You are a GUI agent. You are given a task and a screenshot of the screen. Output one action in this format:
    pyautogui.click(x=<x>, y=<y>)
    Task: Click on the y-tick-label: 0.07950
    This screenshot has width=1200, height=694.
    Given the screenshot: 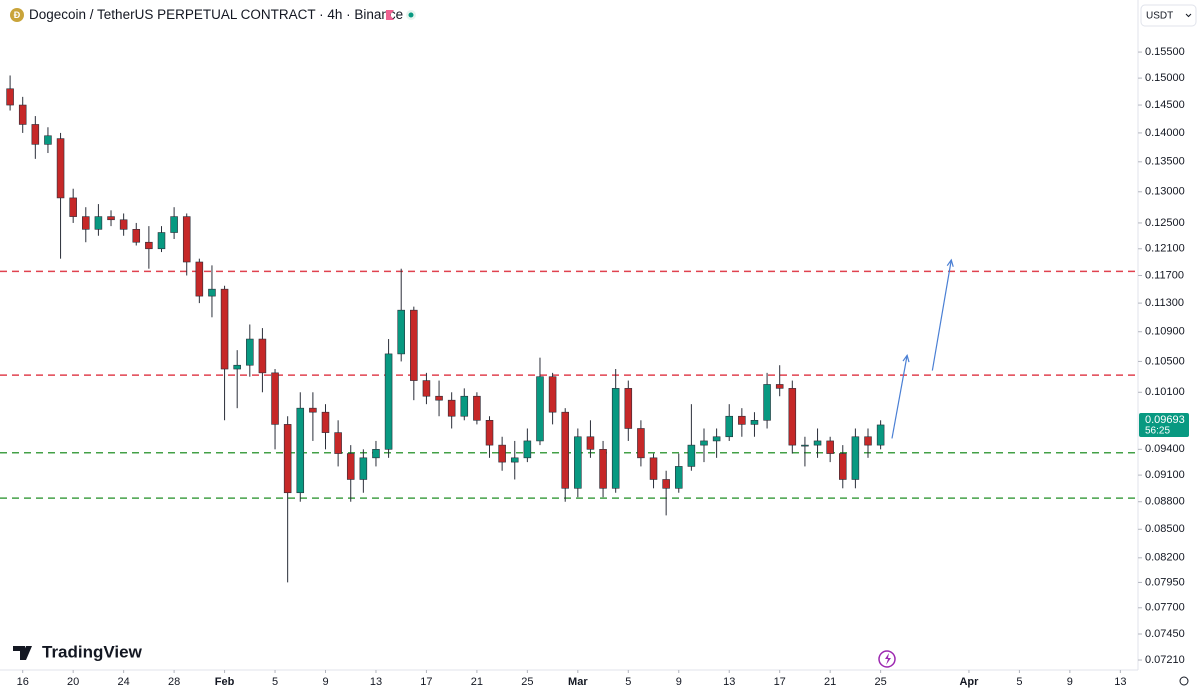 What is the action you would take?
    pyautogui.click(x=1165, y=582)
    